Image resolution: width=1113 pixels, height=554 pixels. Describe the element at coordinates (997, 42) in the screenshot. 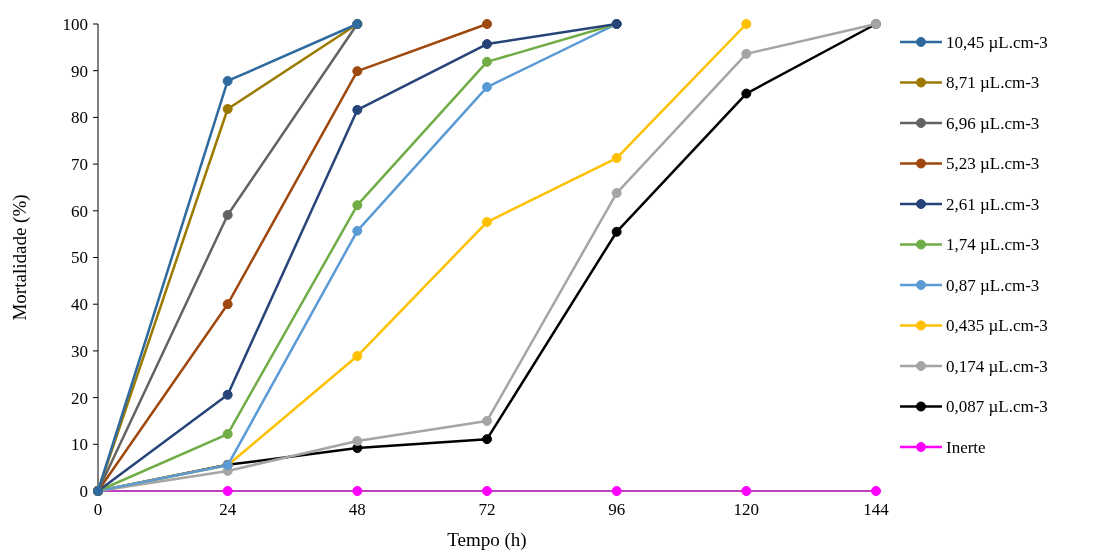

I see `legend-label: 10,45 µL.cm-3` at that location.